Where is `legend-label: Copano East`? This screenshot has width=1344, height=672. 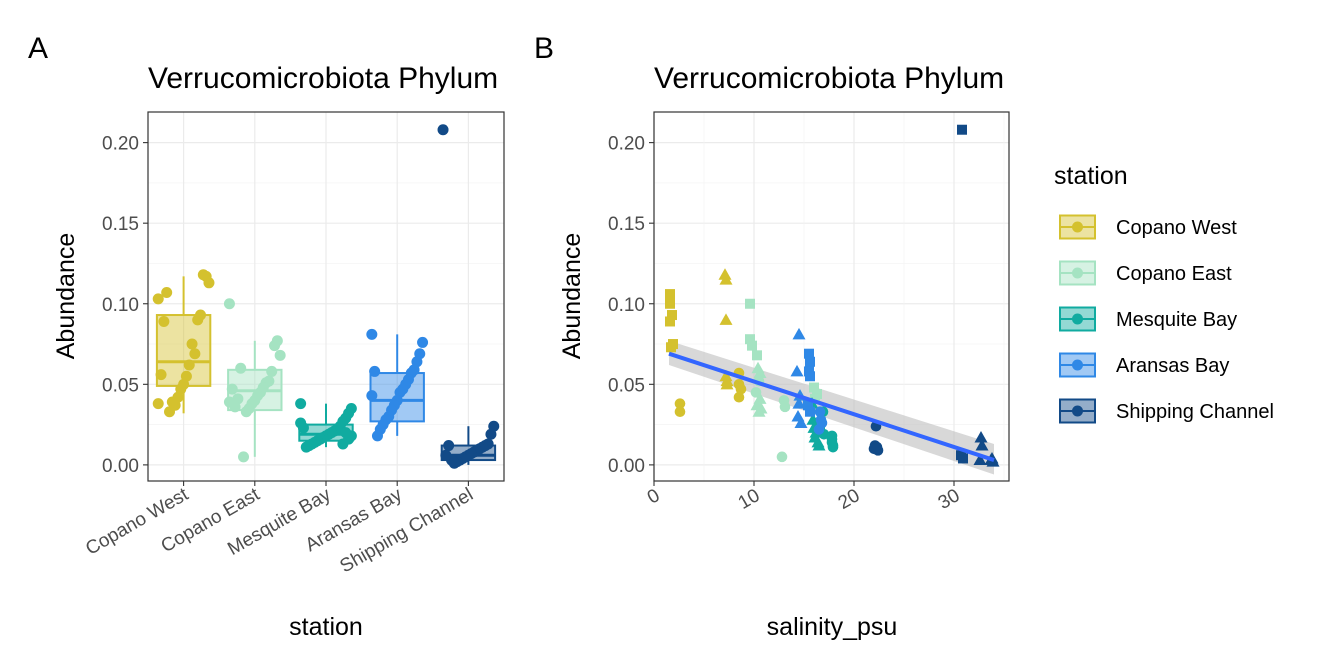 legend-label: Copano East is located at coordinates (1174, 274).